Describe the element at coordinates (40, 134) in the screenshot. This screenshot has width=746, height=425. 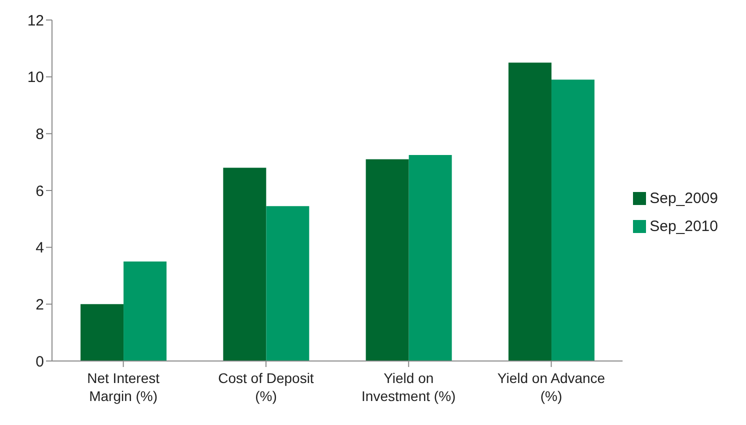
I see `y-tick-label: 8` at that location.